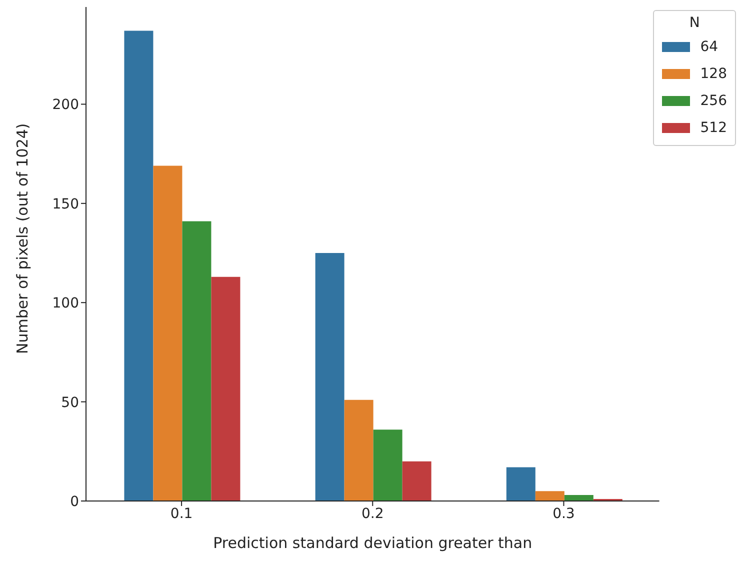 The height and width of the screenshot is (561, 742). What do you see at coordinates (694, 23) in the screenshot?
I see `legend-title: N` at bounding box center [694, 23].